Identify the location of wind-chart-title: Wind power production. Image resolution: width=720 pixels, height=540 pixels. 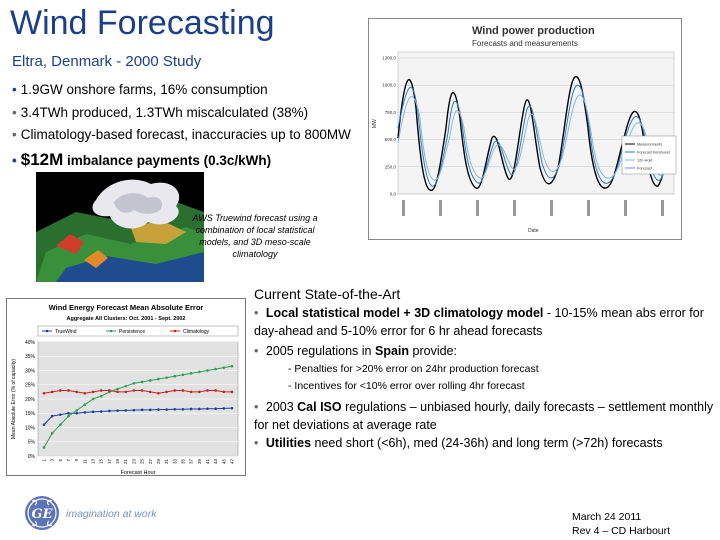
(533, 31).